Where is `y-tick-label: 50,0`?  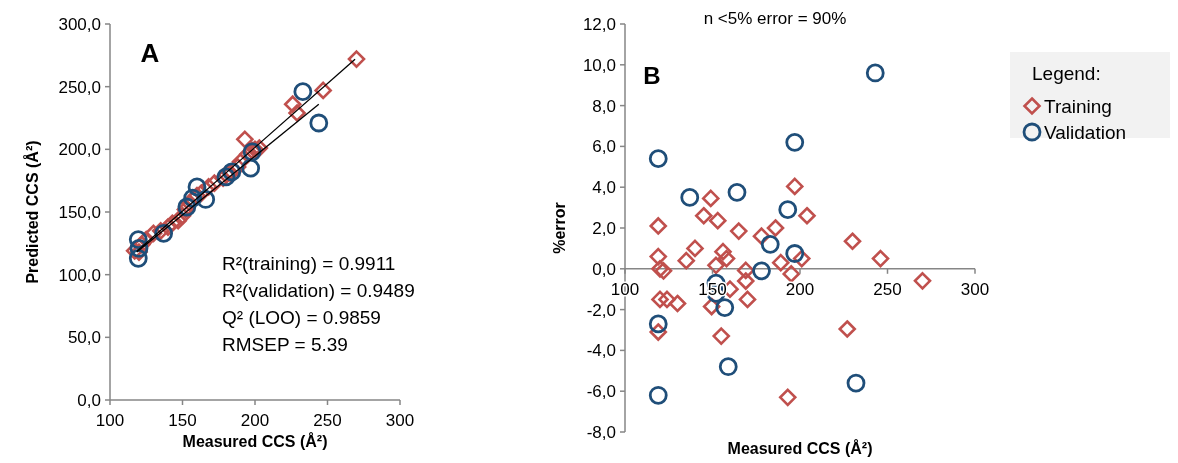
y-tick-label: 50,0 is located at coordinates (84, 338).